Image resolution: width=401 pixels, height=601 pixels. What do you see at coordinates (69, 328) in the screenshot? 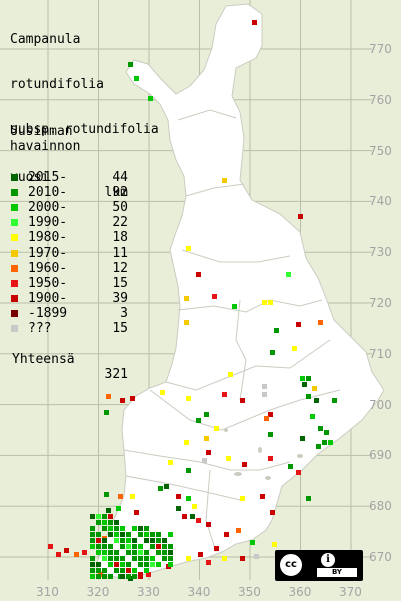
I see `legend-row: ??? 15` at bounding box center [69, 328].